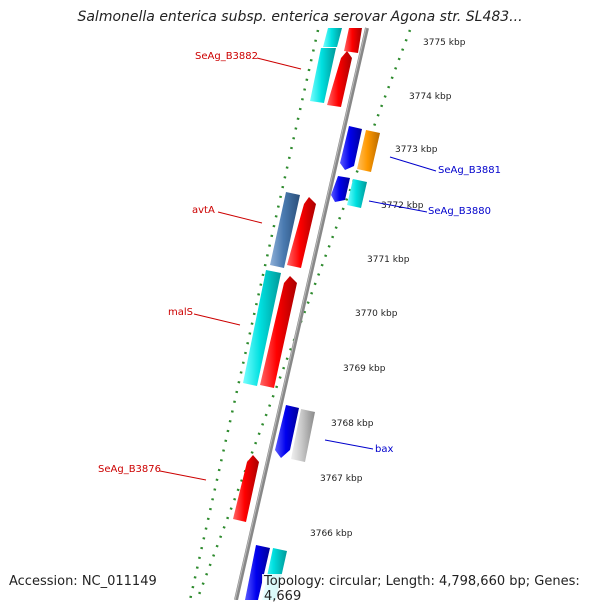 The height and width of the screenshot is (604, 600). I want to click on gene-label-mals: malS, so click(180, 312).